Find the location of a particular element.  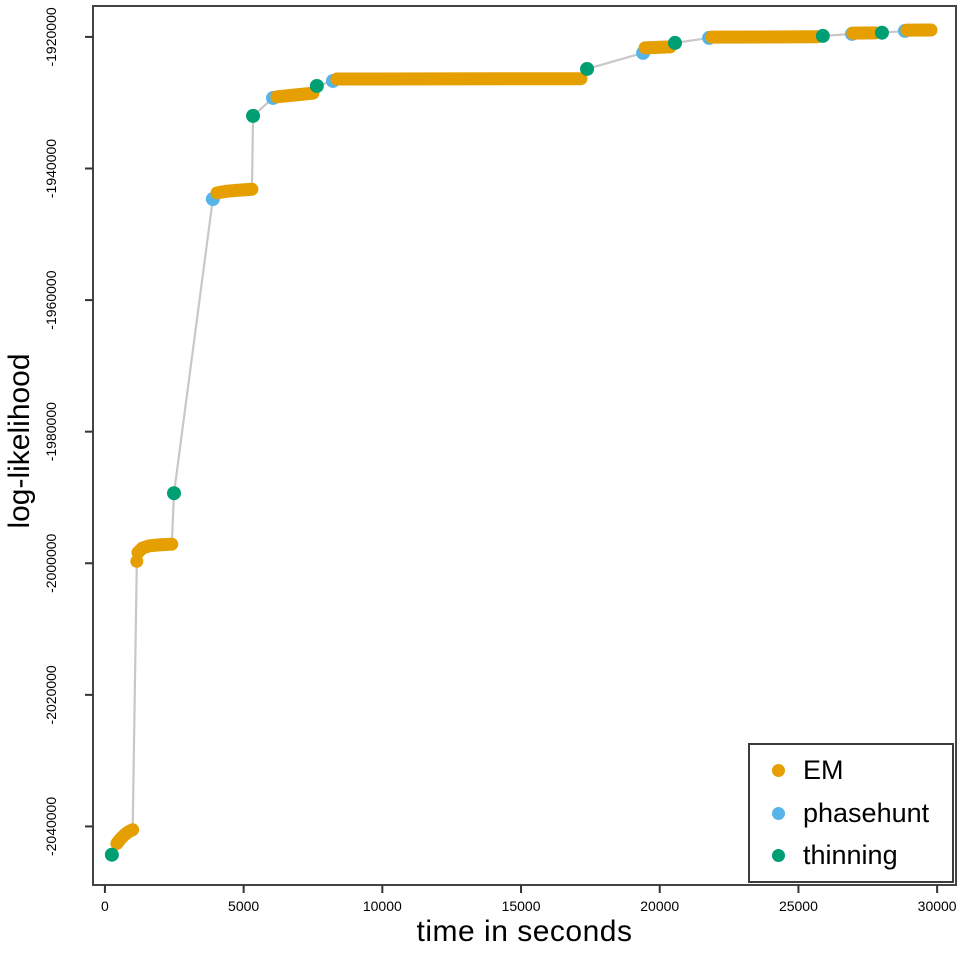

legend-label-thinning: thinning is located at coordinates (850, 855).